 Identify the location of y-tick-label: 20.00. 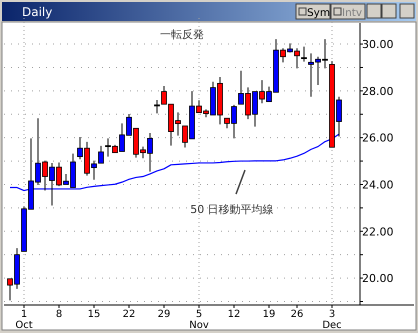
(378, 279).